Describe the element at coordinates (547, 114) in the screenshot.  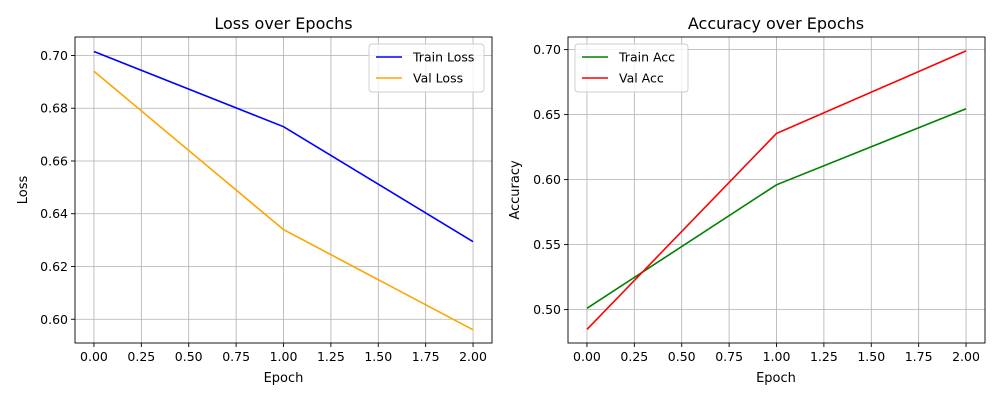
I see `accuracy-y-tick-label: 0.65` at that location.